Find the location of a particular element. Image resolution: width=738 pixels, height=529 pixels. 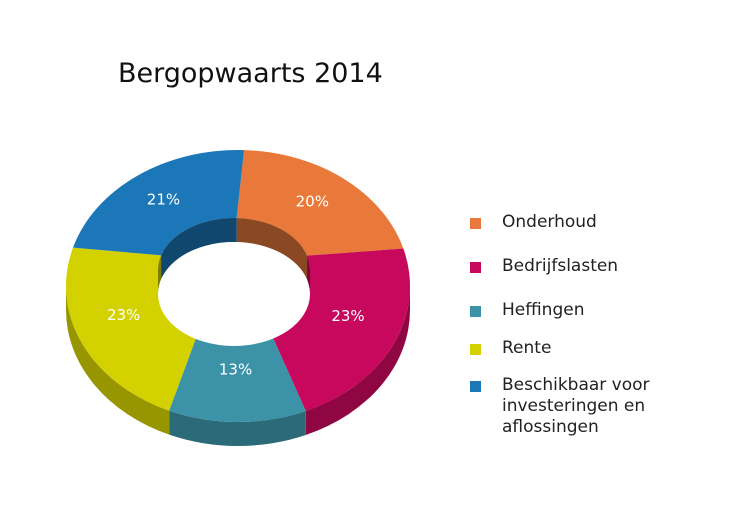

slice-inner-wall-rente is located at coordinates (160, 274).